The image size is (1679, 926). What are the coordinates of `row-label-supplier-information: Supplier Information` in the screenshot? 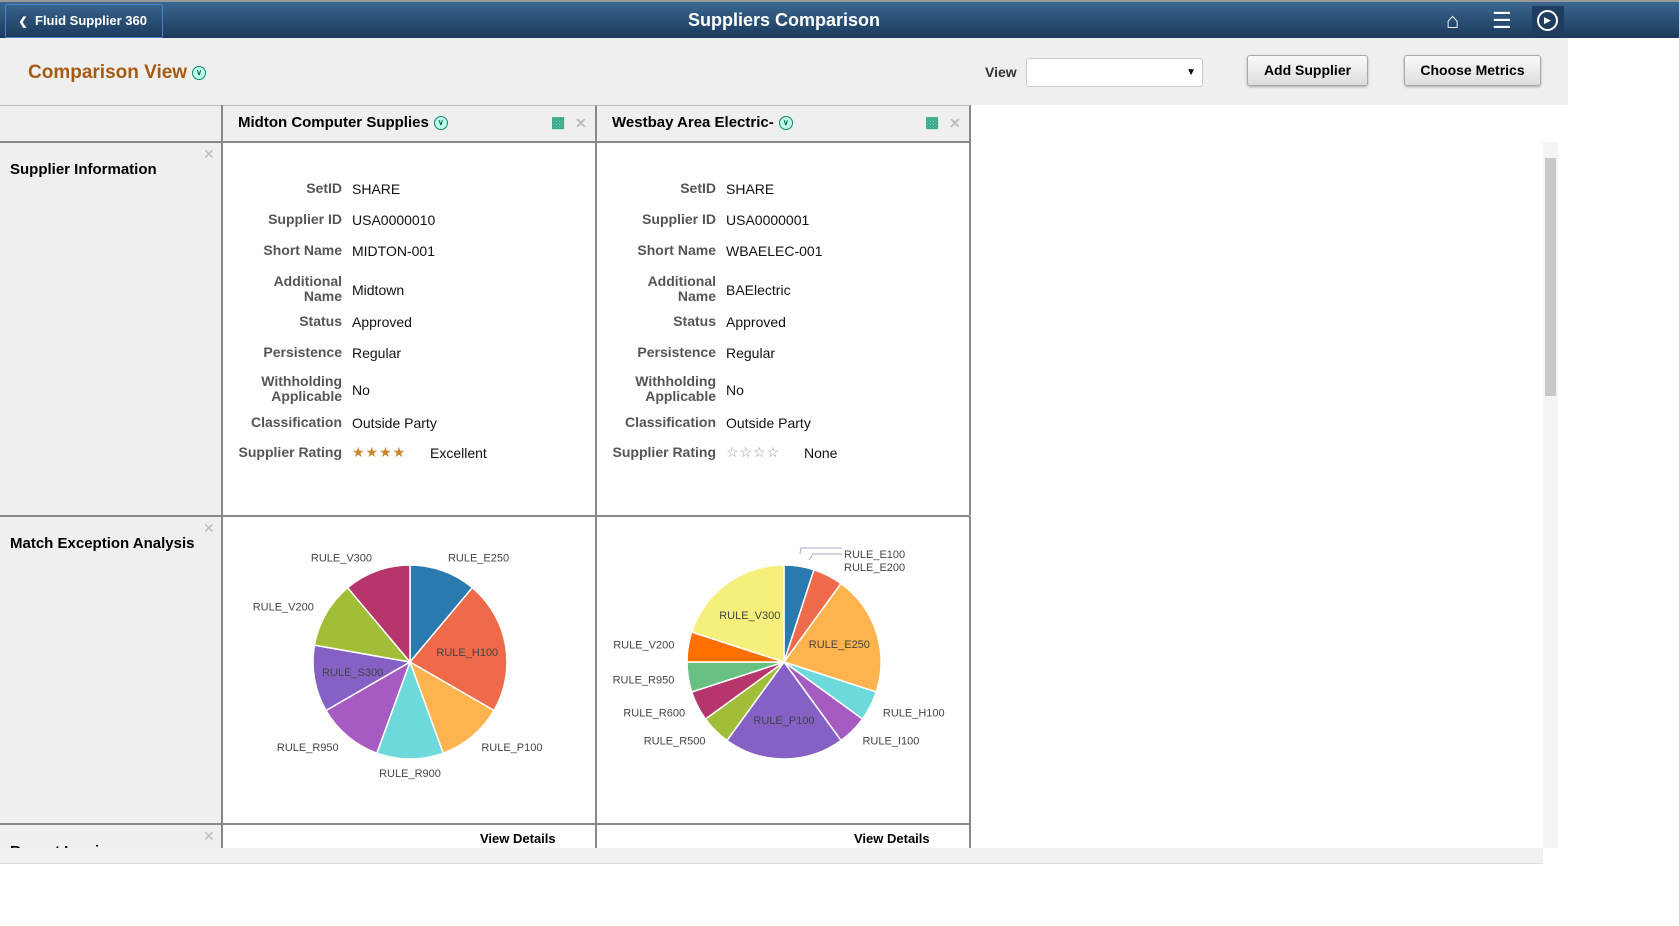 It's located at (83, 169).